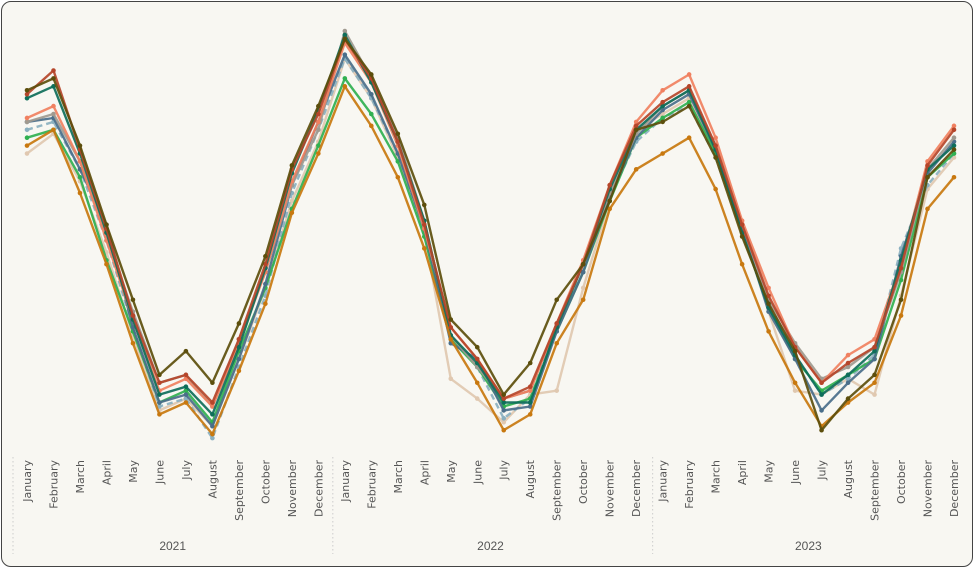 The image size is (974, 568). Describe the element at coordinates (27, 481) in the screenshot. I see `x-tick-label: January` at that location.